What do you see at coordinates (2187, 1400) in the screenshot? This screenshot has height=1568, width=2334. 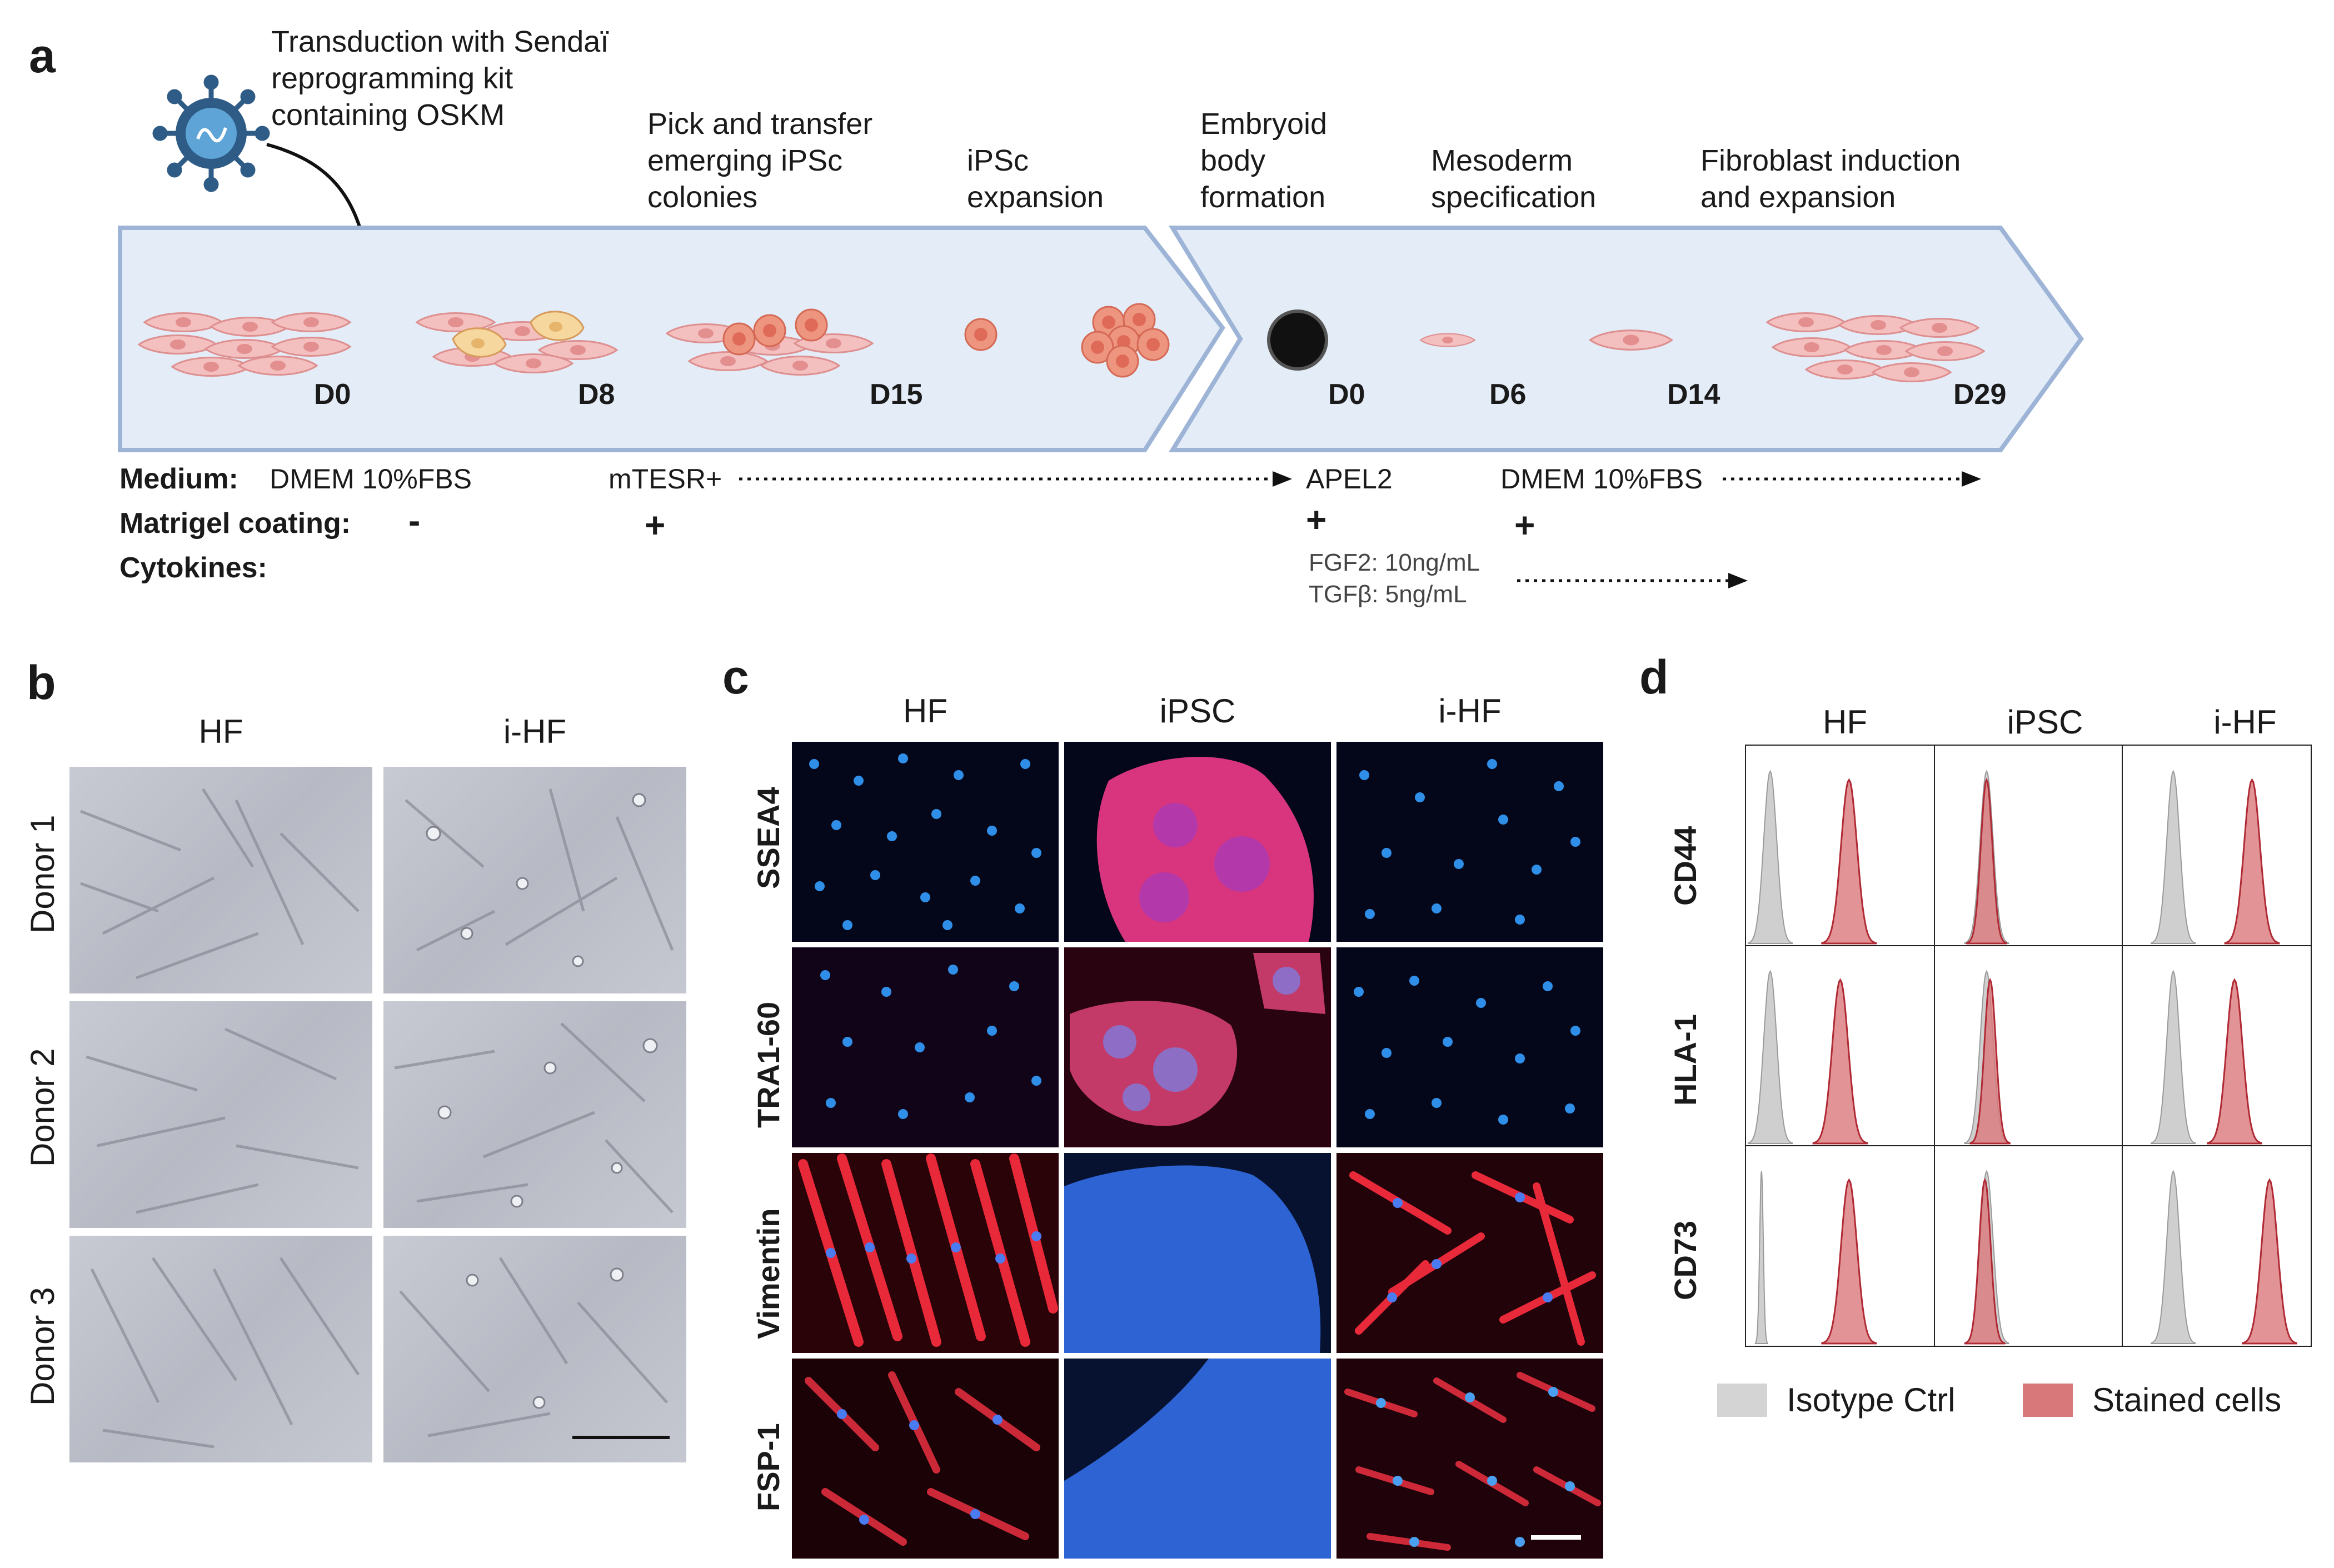 I see `legend-label-stained: Stained cells` at bounding box center [2187, 1400].